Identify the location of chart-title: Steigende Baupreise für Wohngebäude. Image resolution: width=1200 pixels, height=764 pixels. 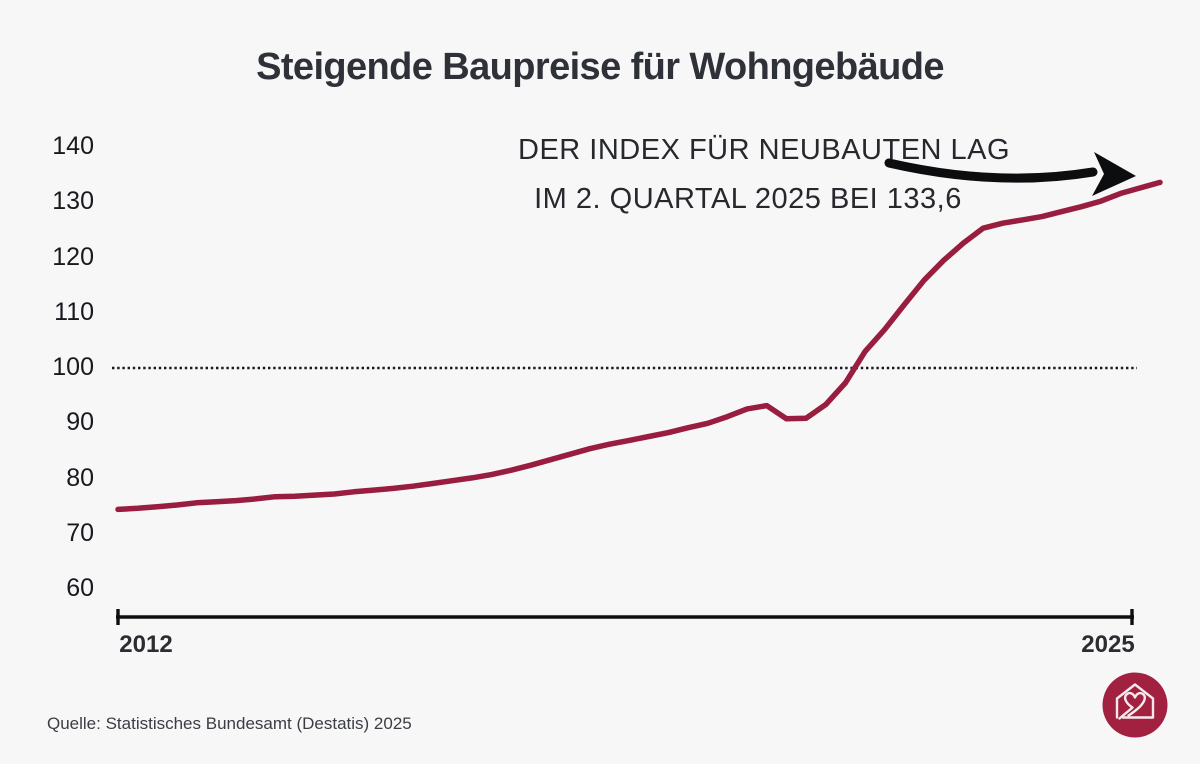
(600, 67).